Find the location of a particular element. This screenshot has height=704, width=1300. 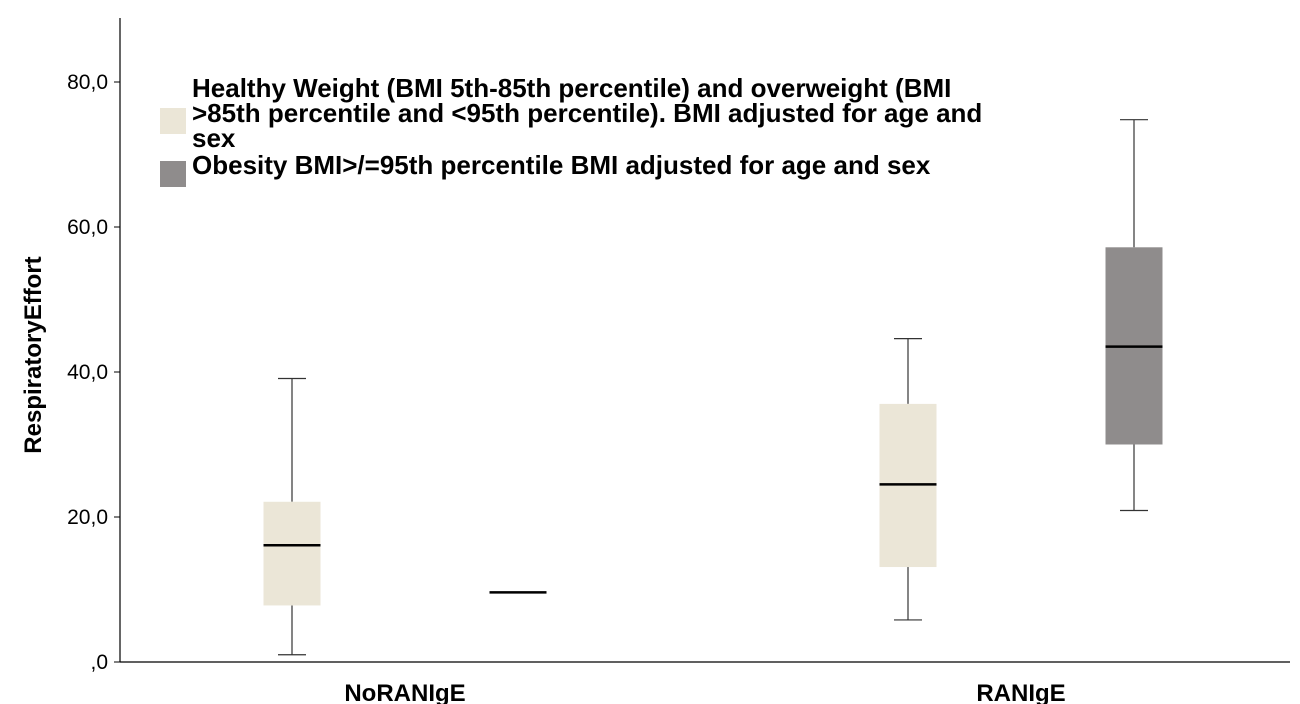

x-category-label: NoRANIgE is located at coordinates (404, 692).